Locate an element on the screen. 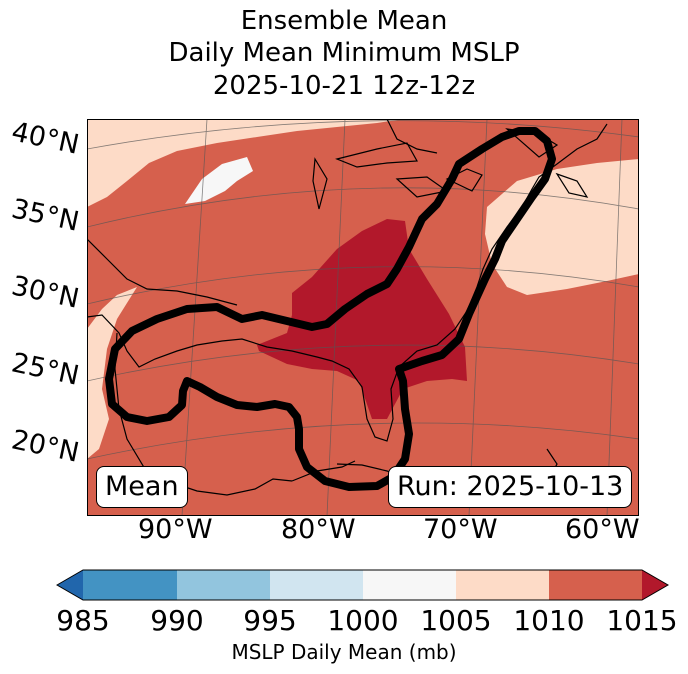 Image resolution: width=688 pixels, height=674 pixels. lat-label-25: 25°N is located at coordinates (45, 369).